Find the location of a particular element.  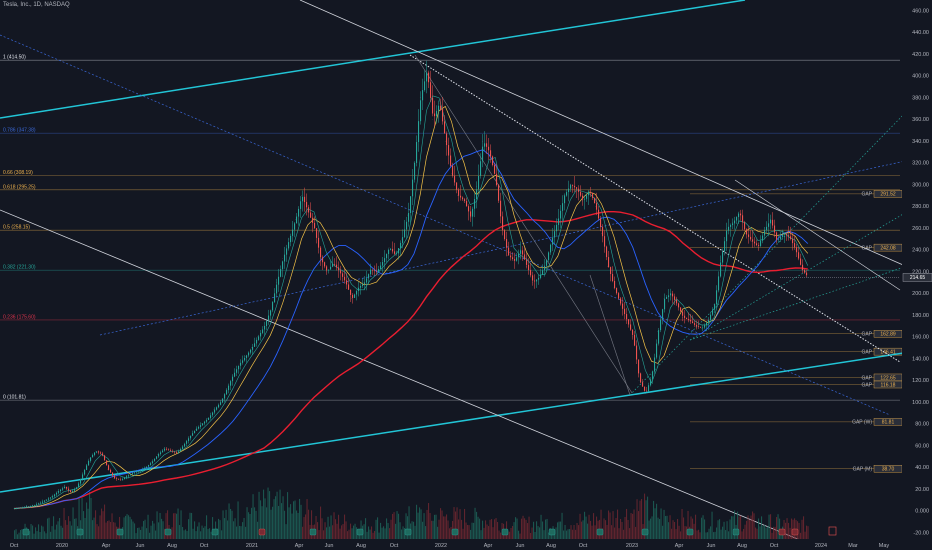

fib-label-4: 0.5 (258.15) is located at coordinates (16, 228).